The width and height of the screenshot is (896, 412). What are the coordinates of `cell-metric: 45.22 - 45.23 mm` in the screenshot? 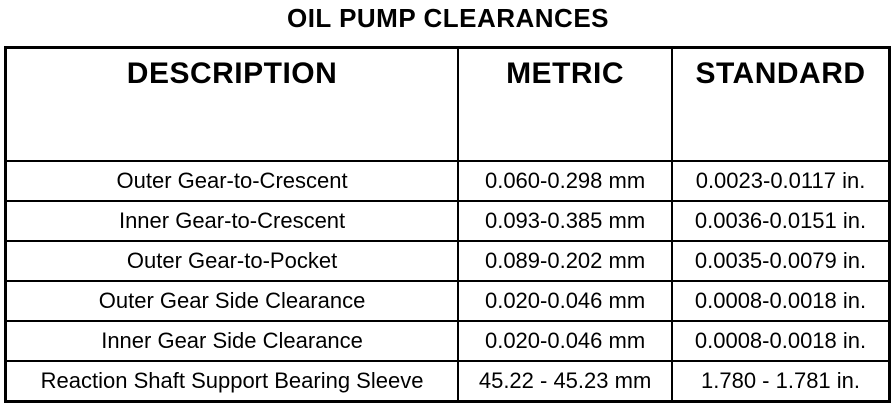 It's located at (565, 381).